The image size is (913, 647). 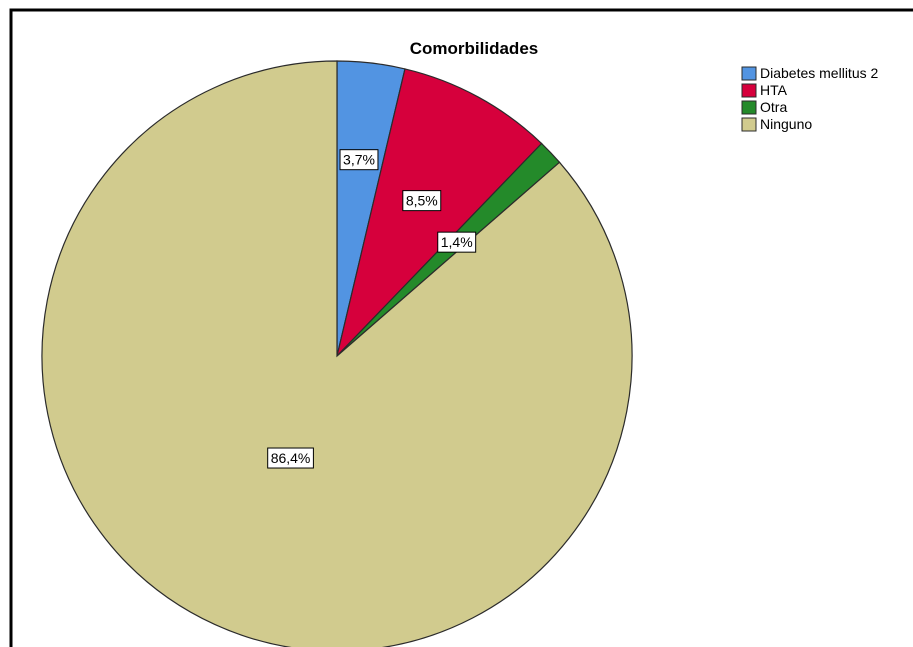 What do you see at coordinates (819, 73) in the screenshot?
I see `legend-label-diabetes-mellitus-2: Diabetes mellitus 2` at bounding box center [819, 73].